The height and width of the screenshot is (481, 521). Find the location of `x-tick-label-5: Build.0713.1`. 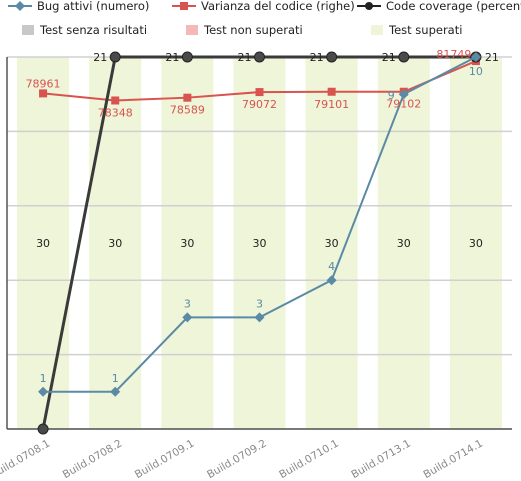

x-tick-label-5: Build.0713.1 is located at coordinates (381, 459).